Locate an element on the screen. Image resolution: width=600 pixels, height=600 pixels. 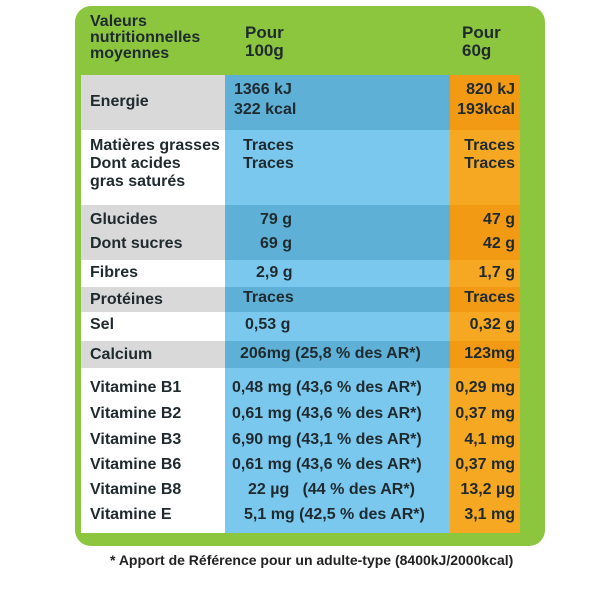
header-values-label: Valeurs nutritionnelles moyennes is located at coordinates (145, 38).